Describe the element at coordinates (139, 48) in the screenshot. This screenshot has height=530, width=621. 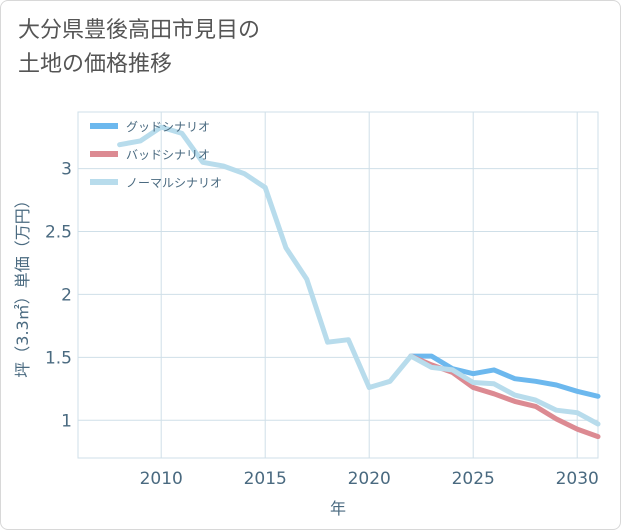
I see `chart-title: 大分県豊後高田市見目の 土地の価格推移` at that location.